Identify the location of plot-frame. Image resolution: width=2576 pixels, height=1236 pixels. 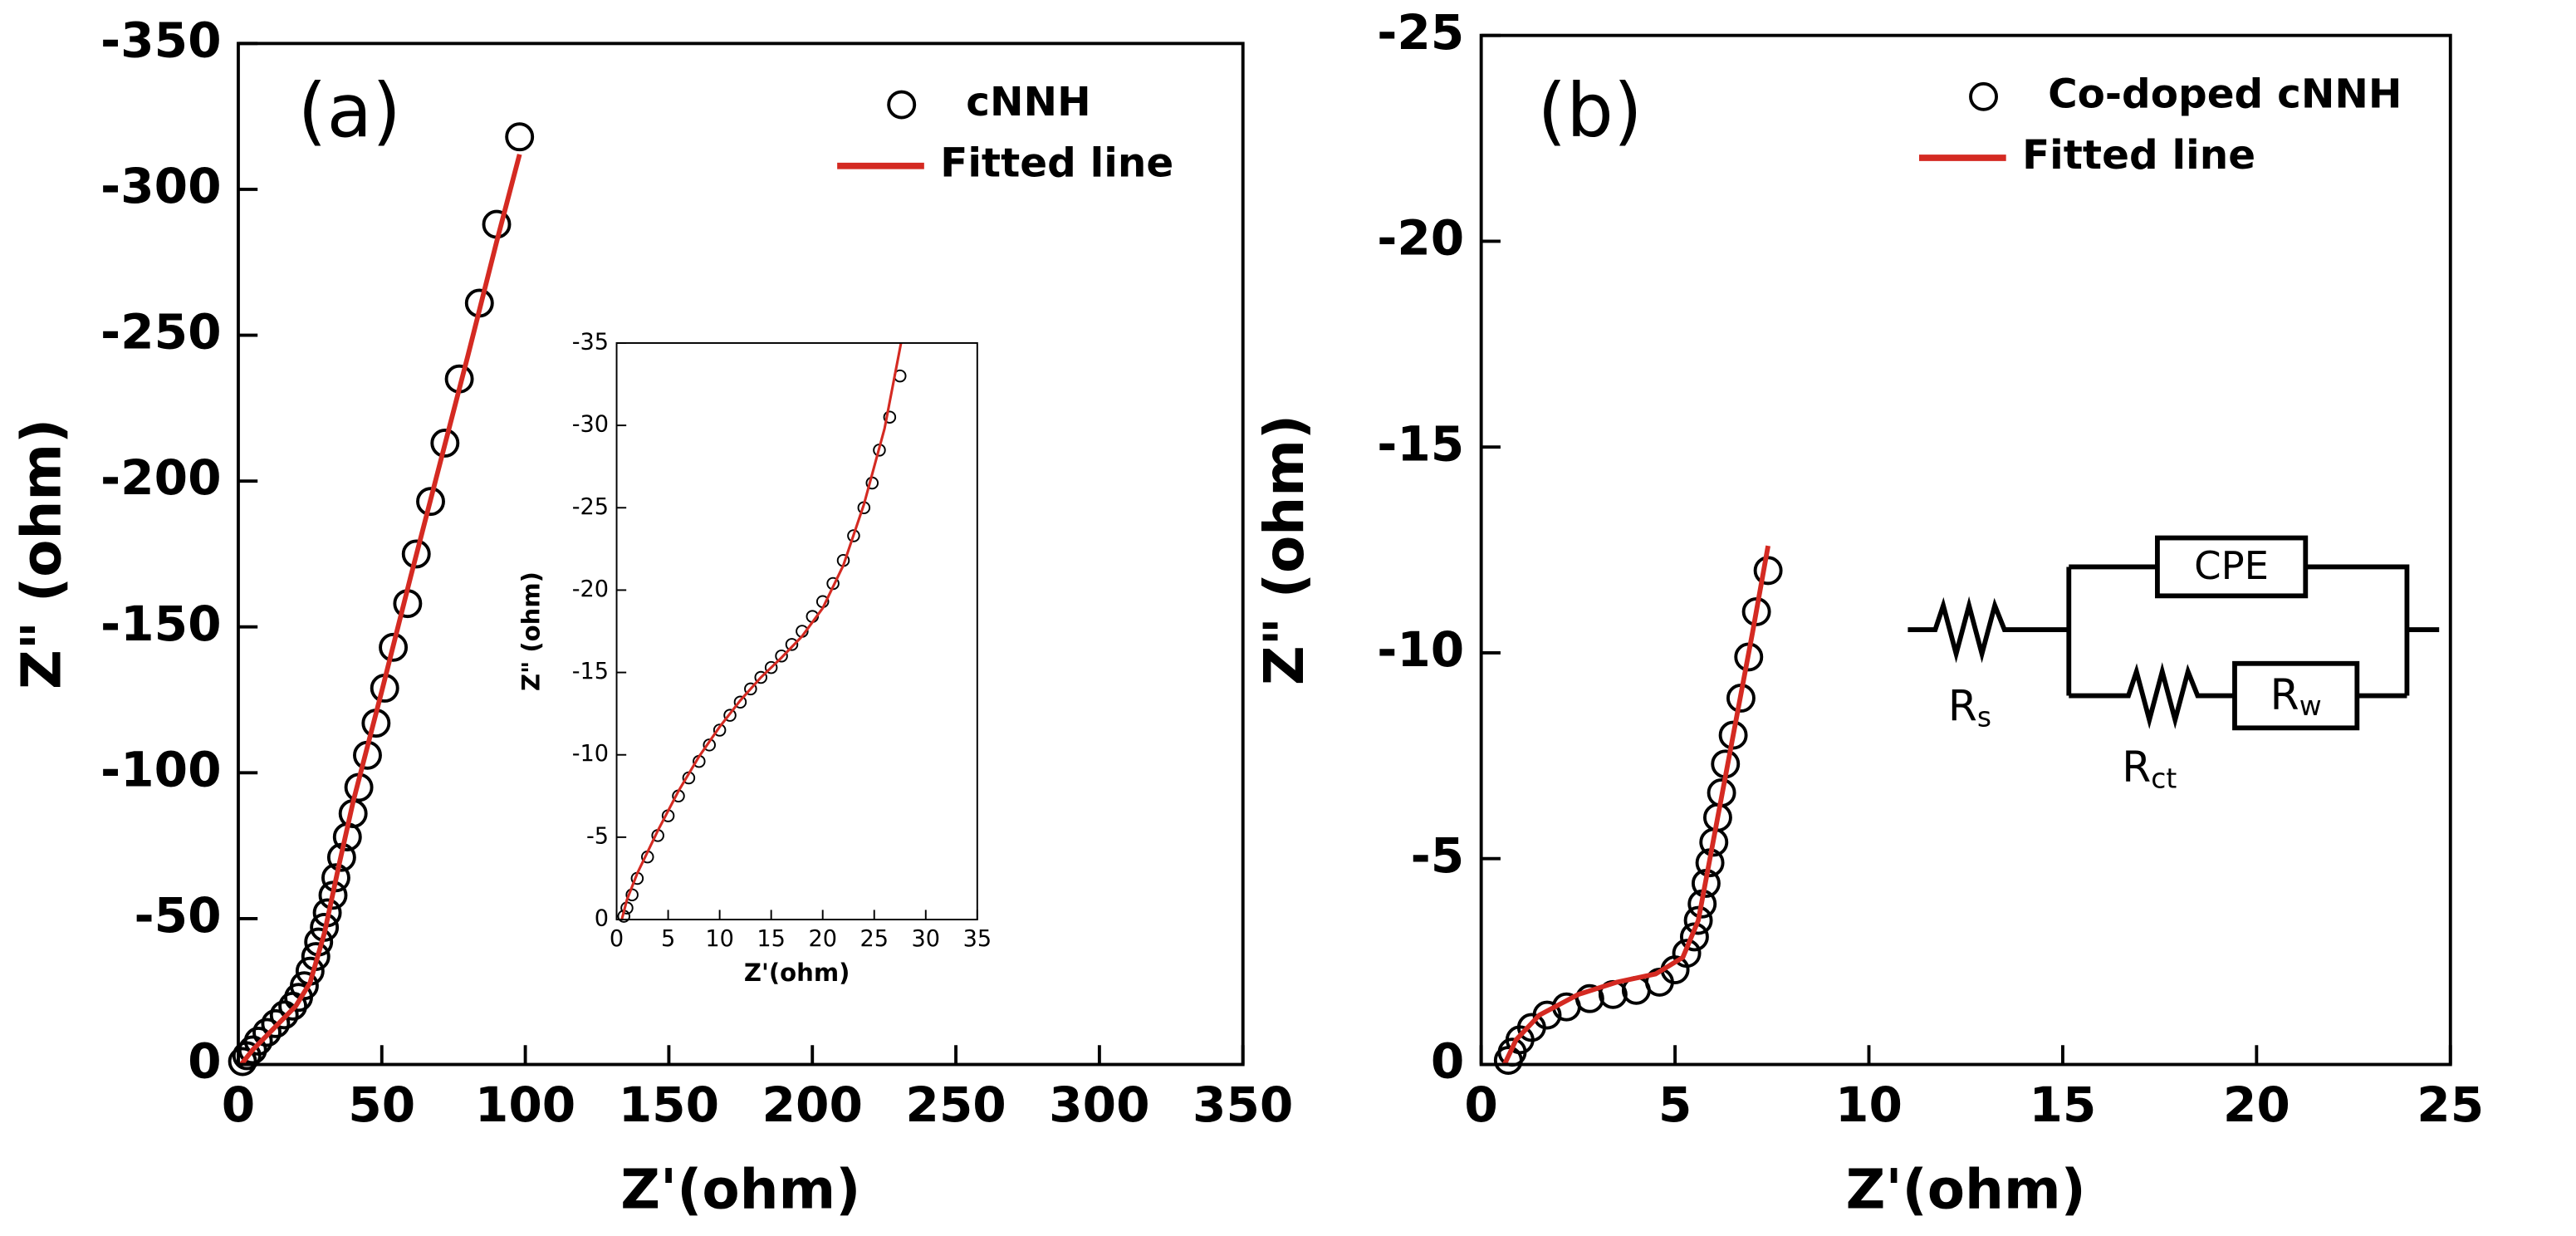
(796, 631).